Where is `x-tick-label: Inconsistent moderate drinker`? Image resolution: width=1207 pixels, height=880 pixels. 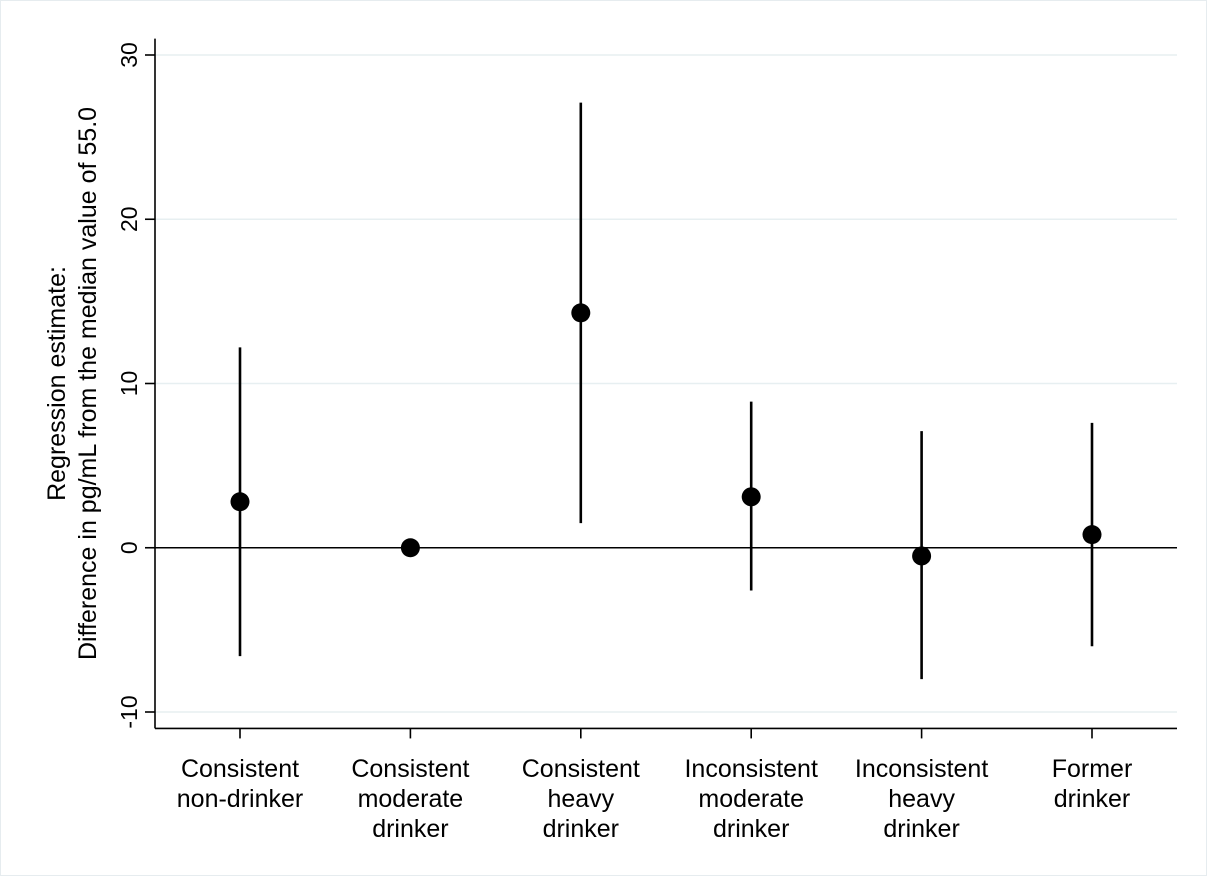 x-tick-label: Inconsistent moderate drinker is located at coordinates (750, 799).